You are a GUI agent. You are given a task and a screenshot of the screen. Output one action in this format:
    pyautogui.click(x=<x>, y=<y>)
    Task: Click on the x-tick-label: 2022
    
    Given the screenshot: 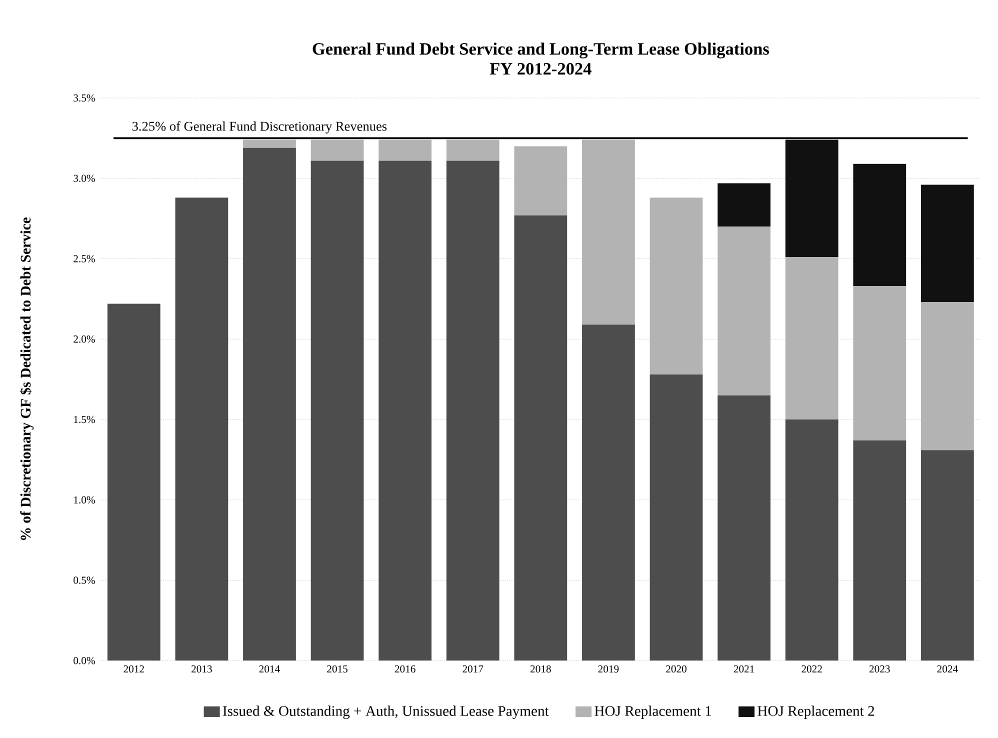 What is the action you would take?
    pyautogui.click(x=812, y=669)
    